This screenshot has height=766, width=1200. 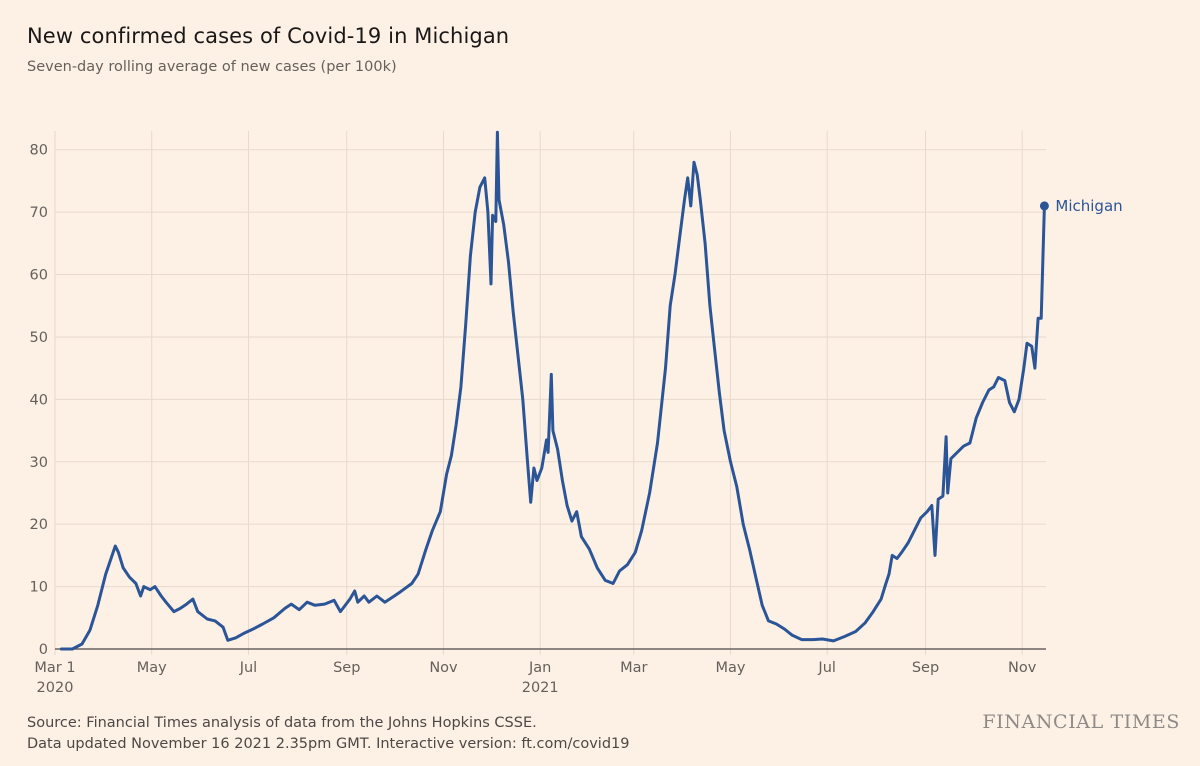 I want to click on x-tick-label: Mar 1, so click(x=54, y=668).